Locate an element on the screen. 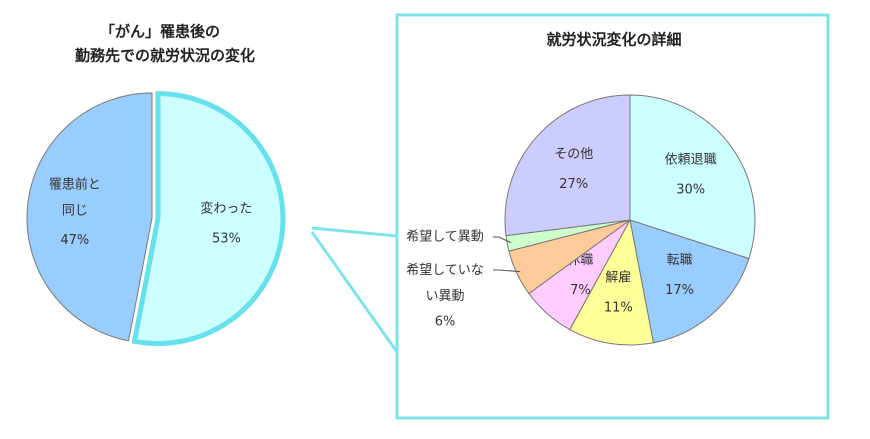 The width and height of the screenshot is (870, 439). value-label: 6% is located at coordinates (445, 322).